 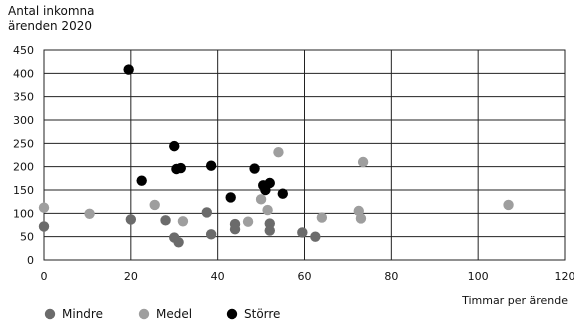 I want to click on legend-item: Större, so click(x=253, y=314).